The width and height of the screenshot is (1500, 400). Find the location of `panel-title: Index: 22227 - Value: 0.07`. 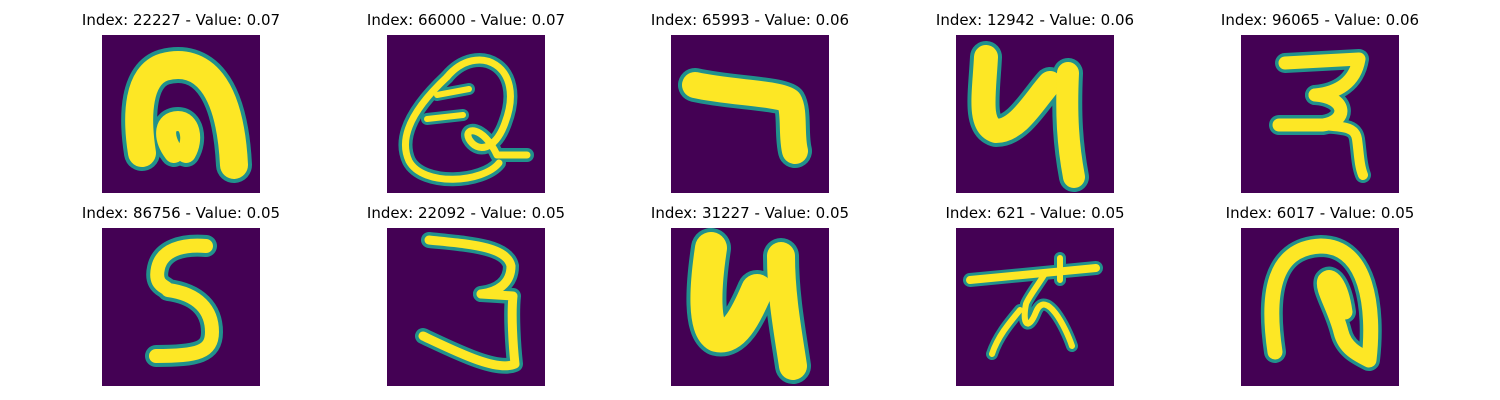

panel-title: Index: 22227 - Value: 0.07 is located at coordinates (181, 20).